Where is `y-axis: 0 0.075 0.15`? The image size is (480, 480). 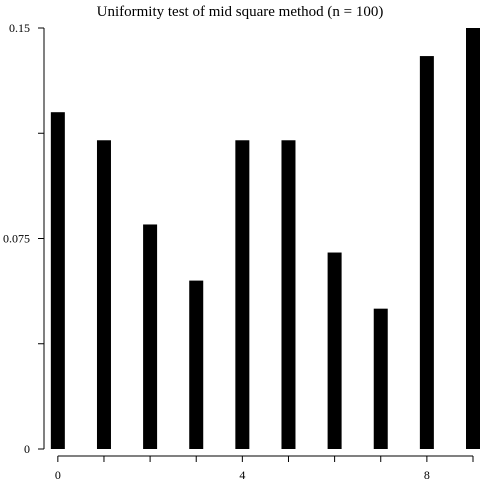 y-axis: 0 0.075 0.15 is located at coordinates (24, 238).